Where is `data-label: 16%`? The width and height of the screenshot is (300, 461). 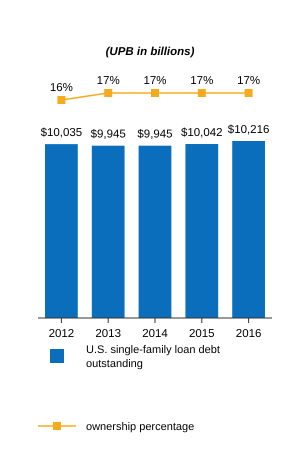 data-label: 16% is located at coordinates (61, 88).